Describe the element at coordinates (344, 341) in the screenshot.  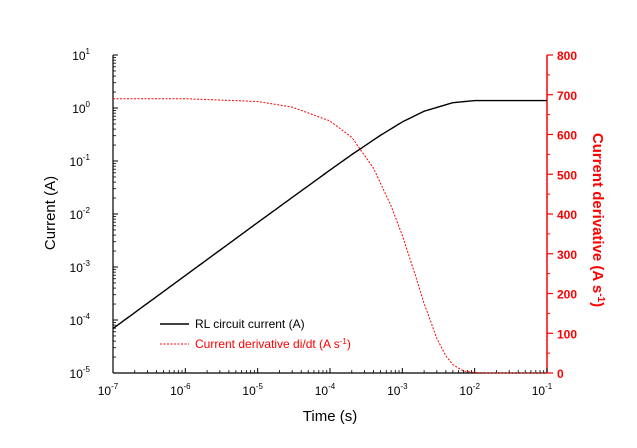
I see `legend-label-derivative-sup: -1` at that location.